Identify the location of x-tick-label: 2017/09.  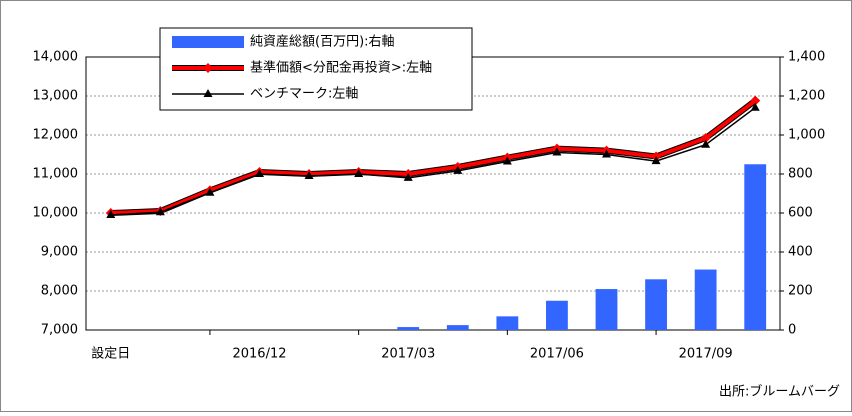
(706, 354).